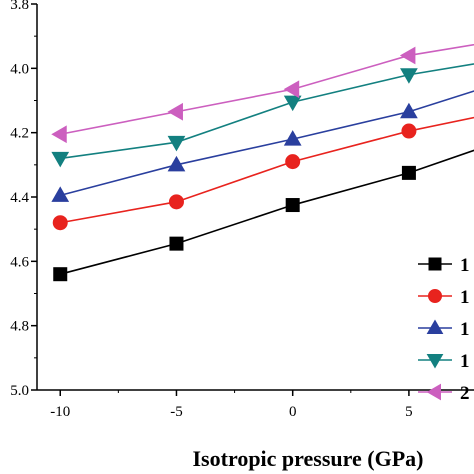 The width and height of the screenshot is (474, 474). Describe the element at coordinates (19, 198) in the screenshot. I see `y-tick-label: 4.4` at that location.